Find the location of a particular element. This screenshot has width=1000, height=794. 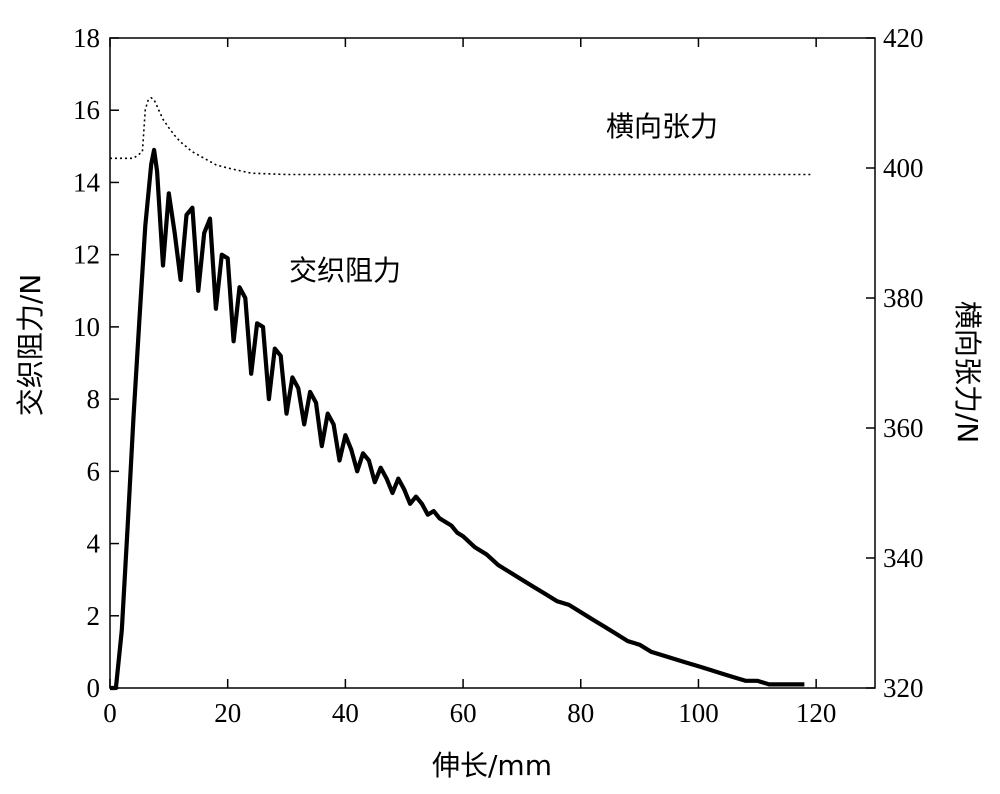

y-right-tick-label: 360 is located at coordinates (903, 428).